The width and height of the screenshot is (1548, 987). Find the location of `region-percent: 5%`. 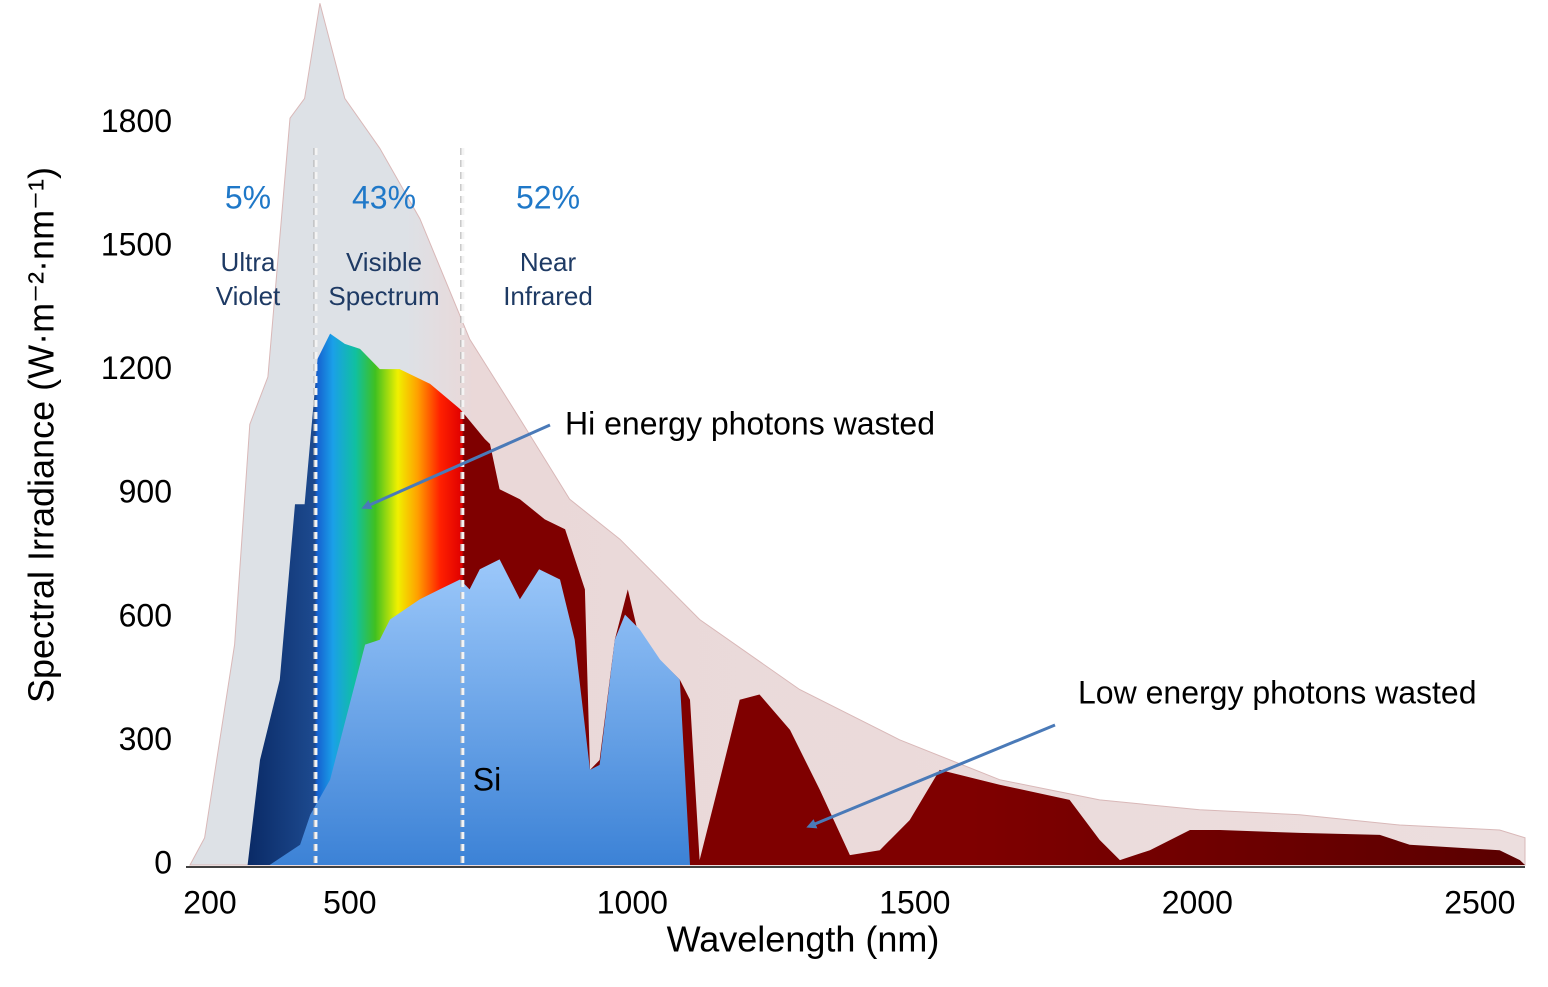

region-percent: 5% is located at coordinates (248, 197).